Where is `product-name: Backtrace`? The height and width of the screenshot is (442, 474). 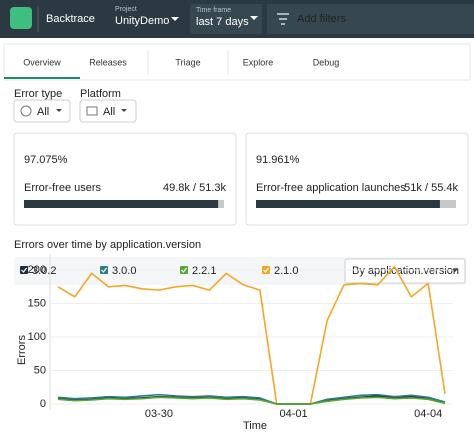 product-name: Backtrace is located at coordinates (70, 19).